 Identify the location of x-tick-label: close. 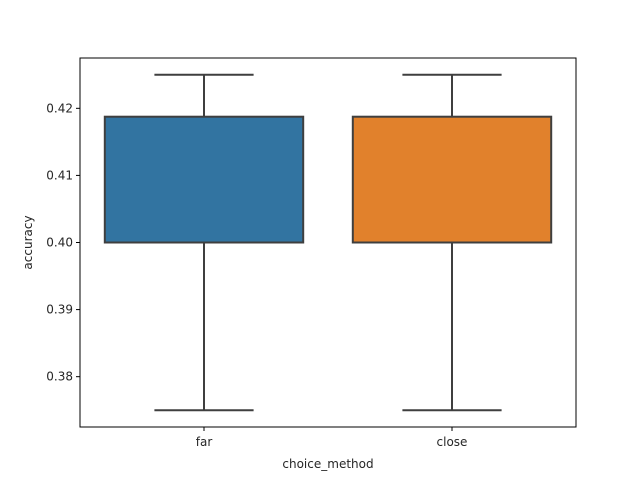
(452, 442).